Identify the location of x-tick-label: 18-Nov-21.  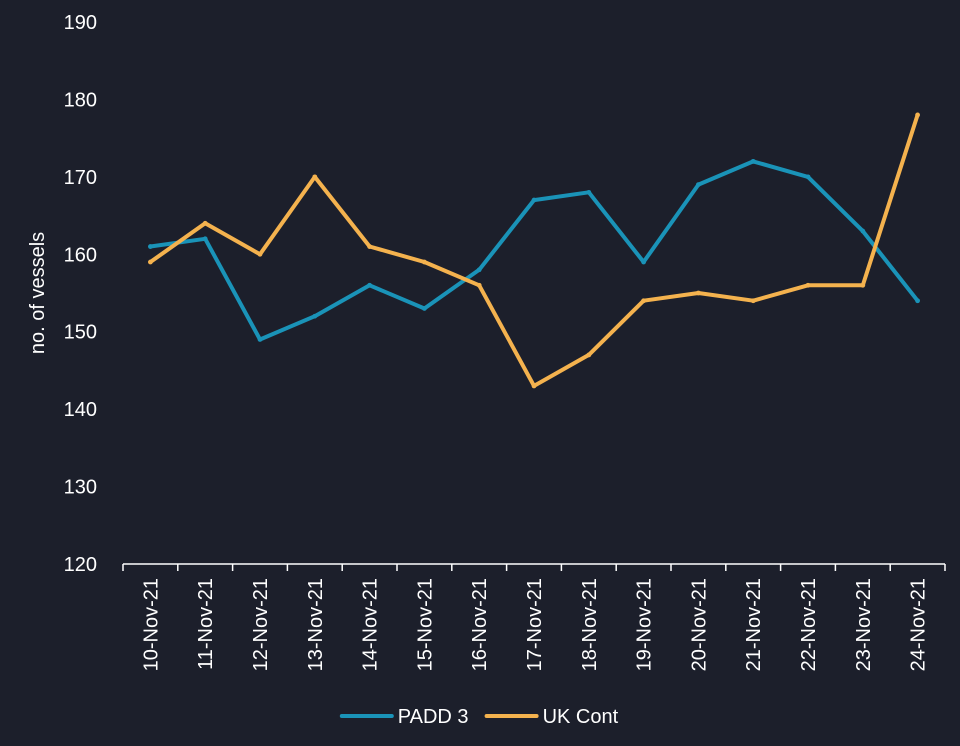
(590, 624).